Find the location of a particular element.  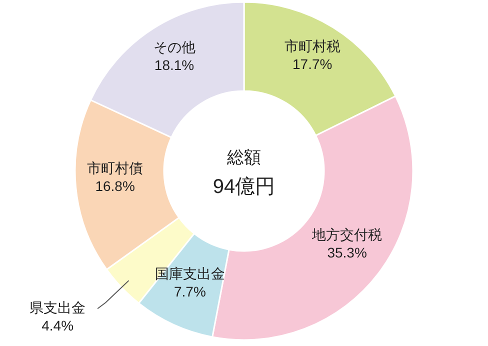

data-label: 4.4% is located at coordinates (58, 326).